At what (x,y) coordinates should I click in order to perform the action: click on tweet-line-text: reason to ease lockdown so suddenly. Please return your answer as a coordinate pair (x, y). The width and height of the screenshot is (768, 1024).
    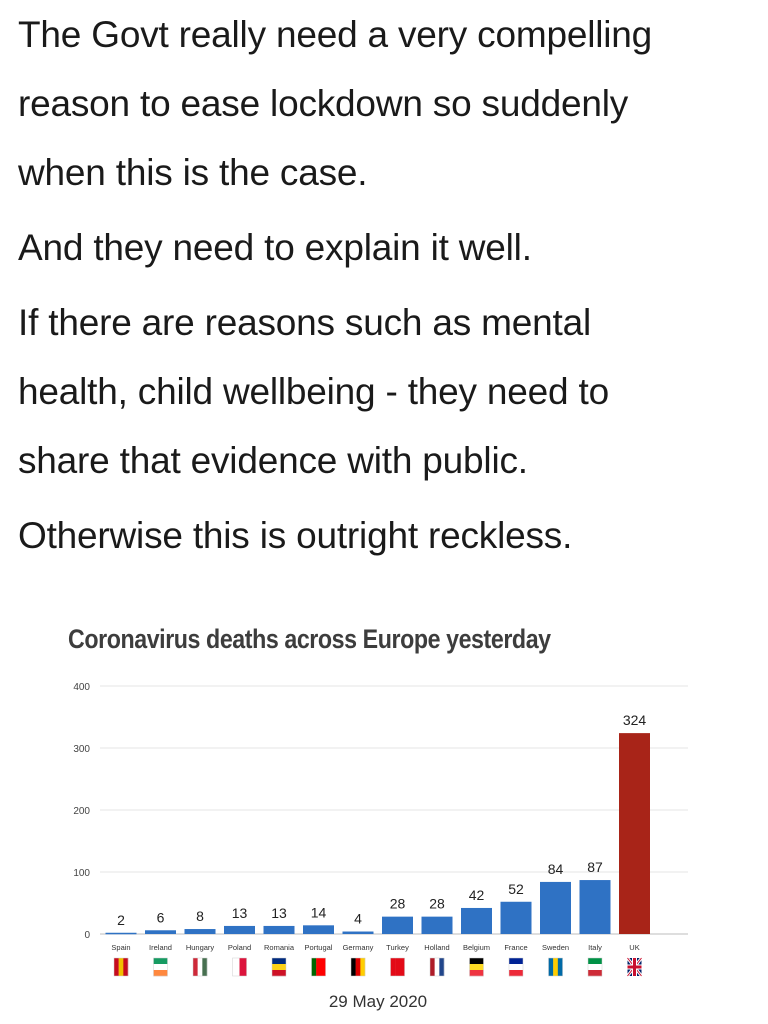
    Looking at the image, I should click on (323, 103).